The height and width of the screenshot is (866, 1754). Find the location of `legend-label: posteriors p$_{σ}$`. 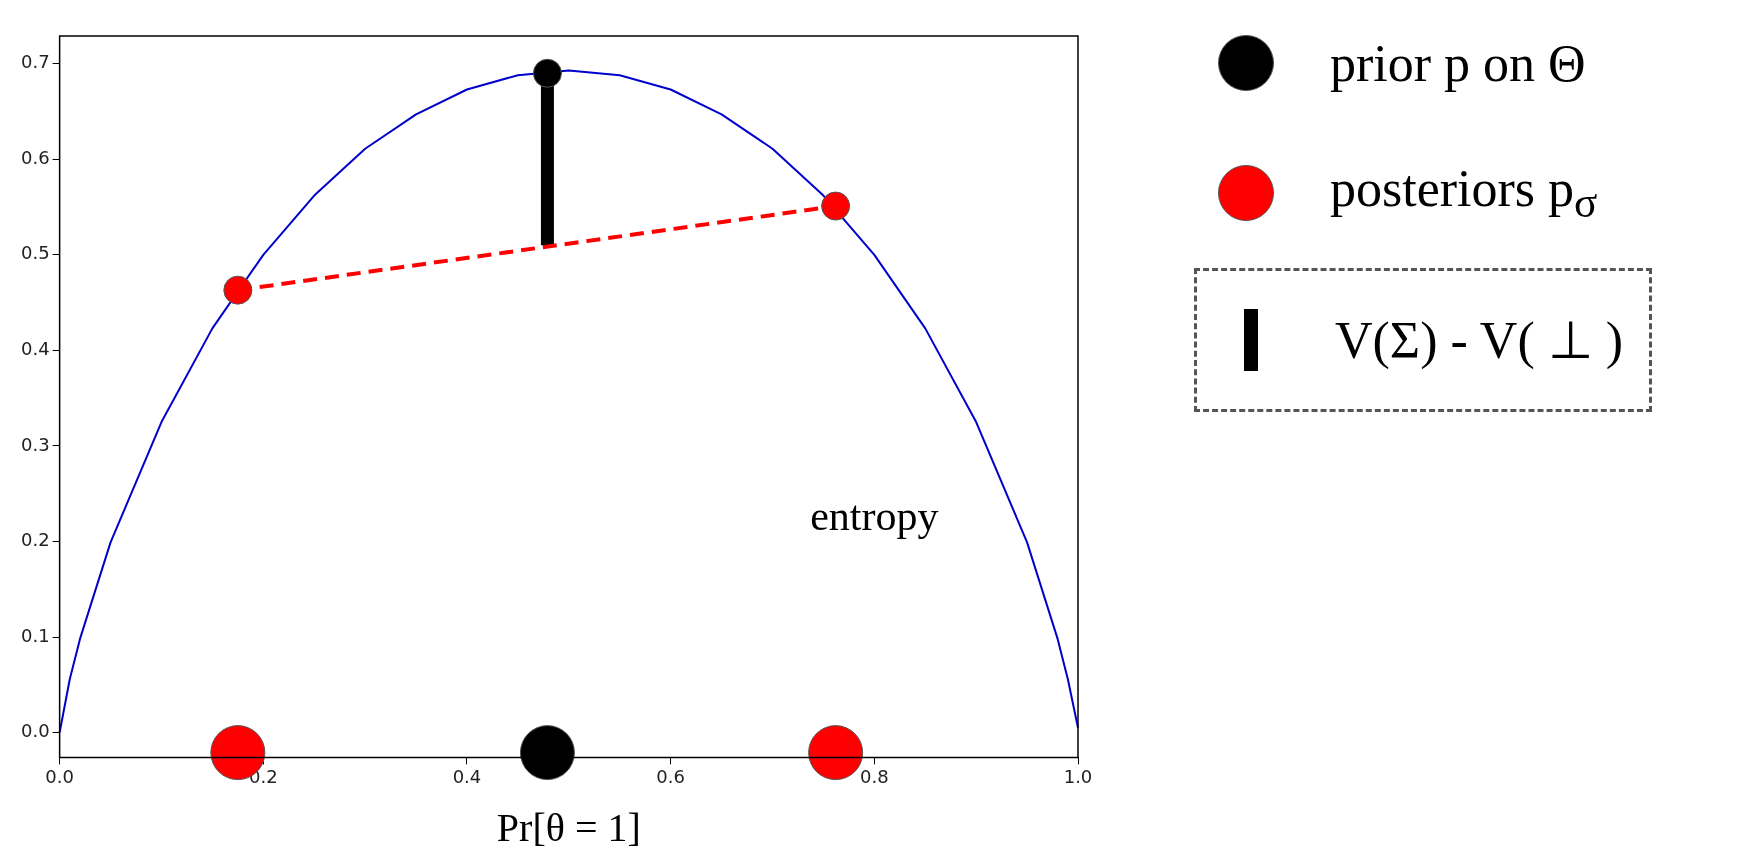

legend-label: posteriors p$_{σ}$ is located at coordinates (1464, 193).